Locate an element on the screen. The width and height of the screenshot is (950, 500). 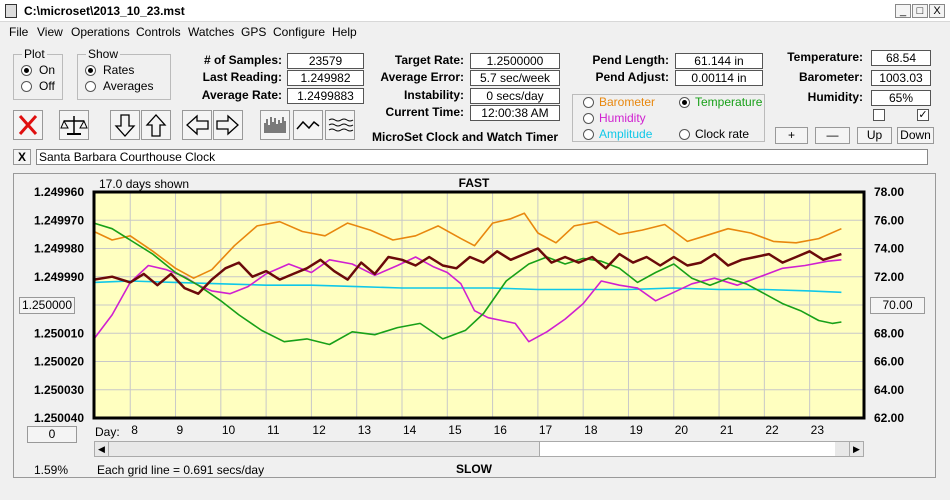
calibrate-button is located at coordinates (74, 125).